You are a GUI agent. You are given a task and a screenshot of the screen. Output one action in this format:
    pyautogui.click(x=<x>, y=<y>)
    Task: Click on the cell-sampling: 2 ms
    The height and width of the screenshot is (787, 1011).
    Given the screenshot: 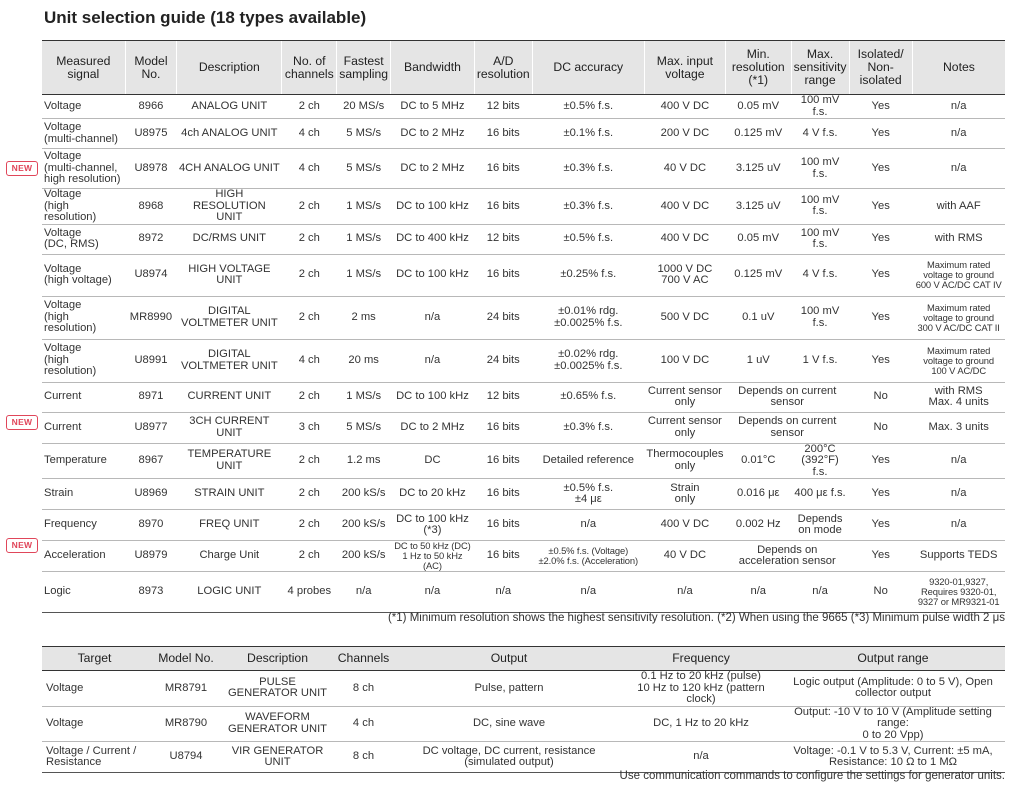 What is the action you would take?
    pyautogui.click(x=363, y=318)
    